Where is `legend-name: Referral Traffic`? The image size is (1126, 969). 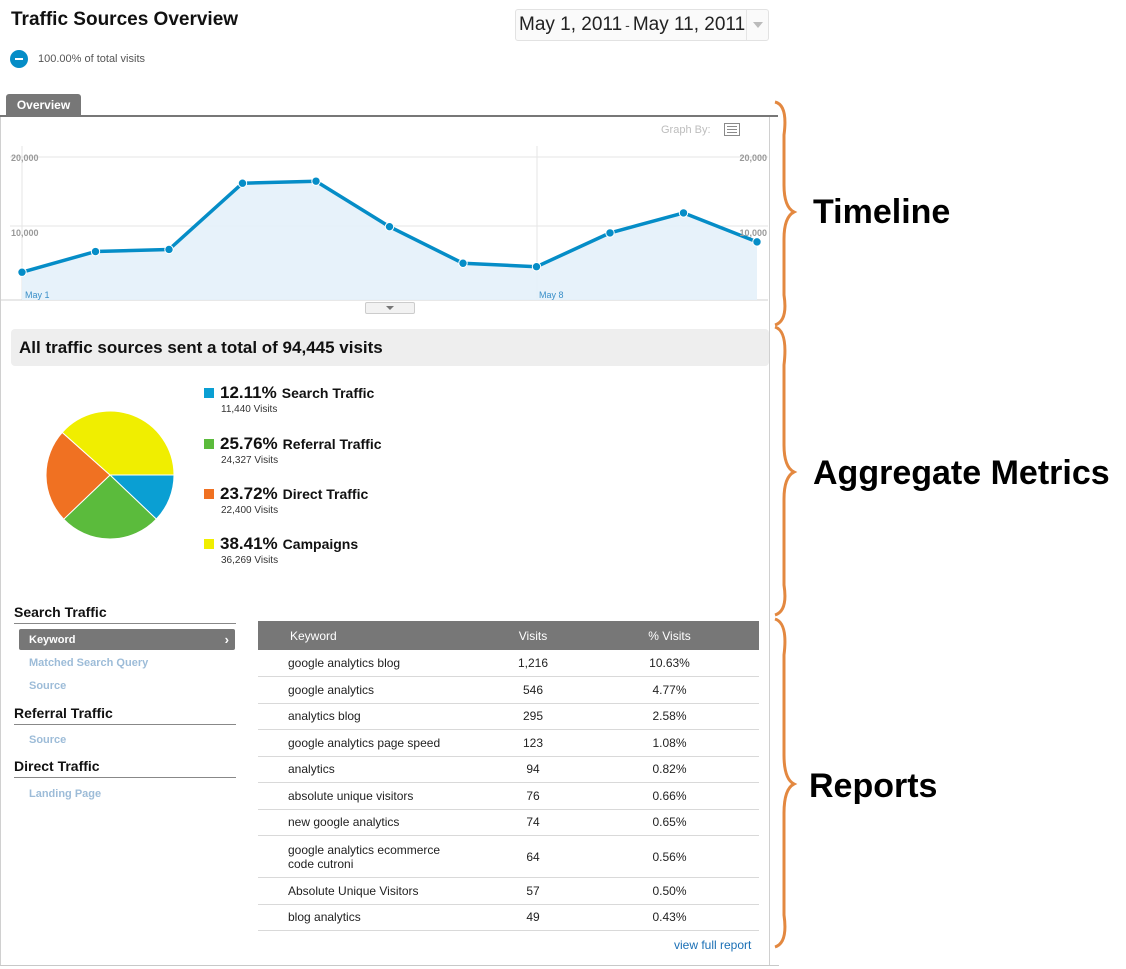
legend-name: Referral Traffic is located at coordinates (332, 444).